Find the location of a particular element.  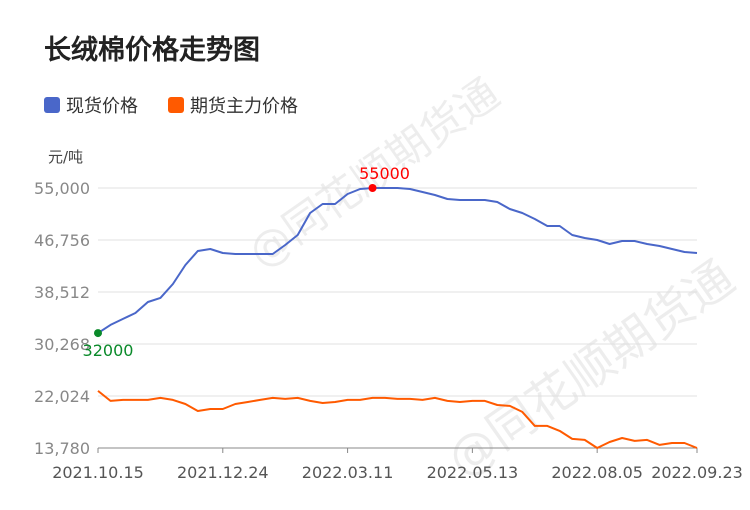

annotation-label: 32000 is located at coordinates (108, 350).